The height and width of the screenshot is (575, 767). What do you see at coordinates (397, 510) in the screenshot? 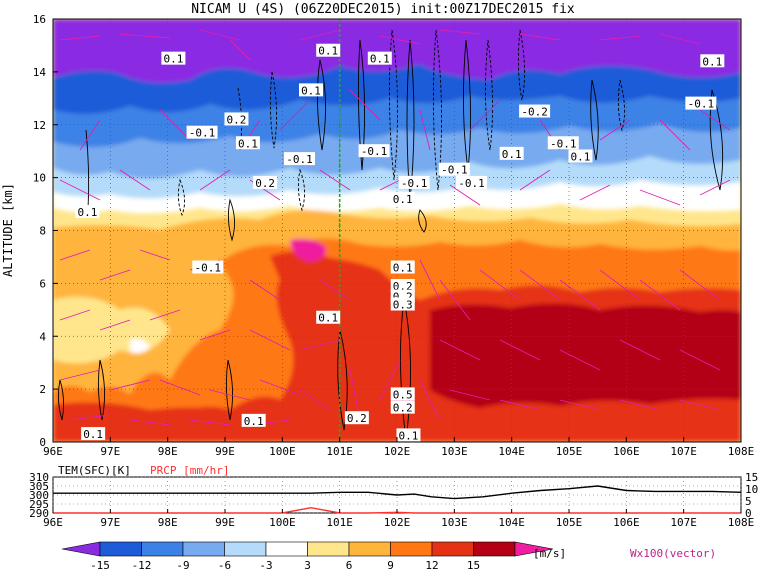
I see `prcp-line` at bounding box center [397, 510].